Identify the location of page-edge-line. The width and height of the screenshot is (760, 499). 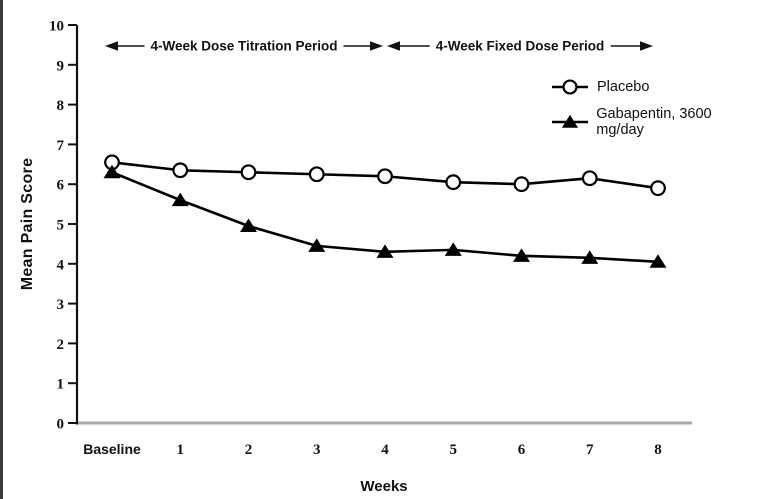
(1, 249).